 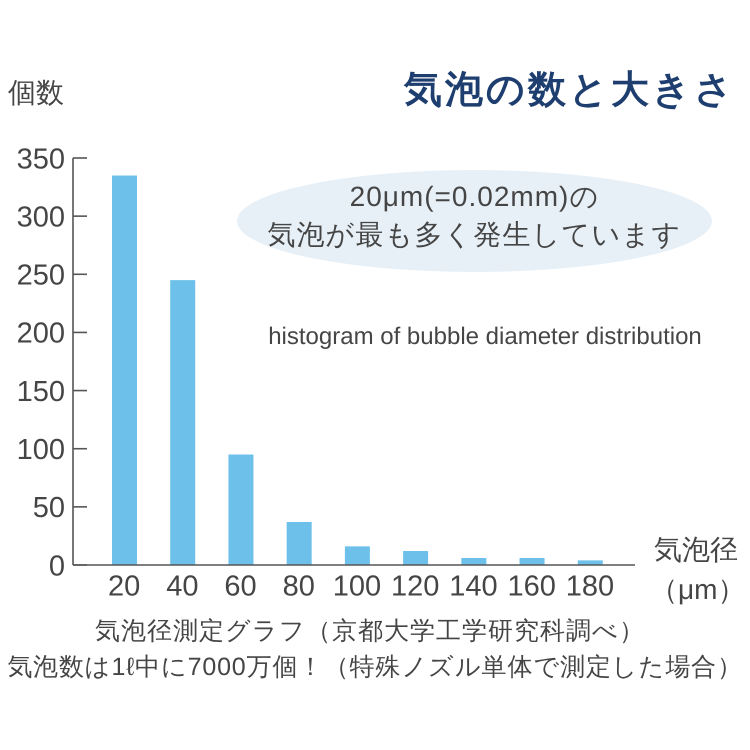 What do you see at coordinates (415, 586) in the screenshot?
I see `x-tick-label: 120` at bounding box center [415, 586].